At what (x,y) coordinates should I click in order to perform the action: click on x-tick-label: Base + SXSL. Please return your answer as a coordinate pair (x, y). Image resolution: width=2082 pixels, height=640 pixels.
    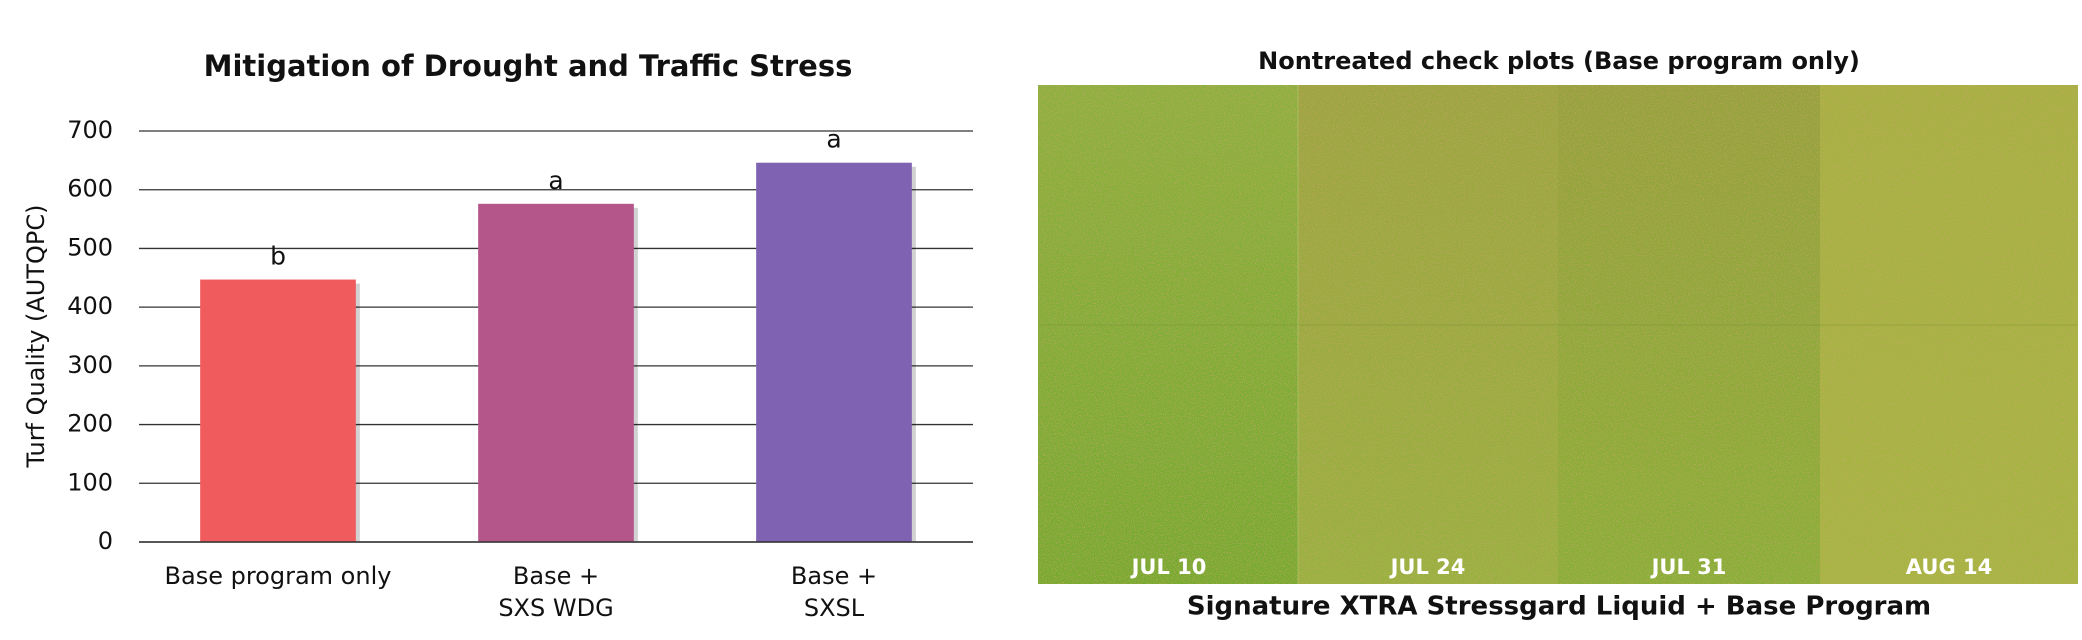
    Looking at the image, I should click on (834, 592).